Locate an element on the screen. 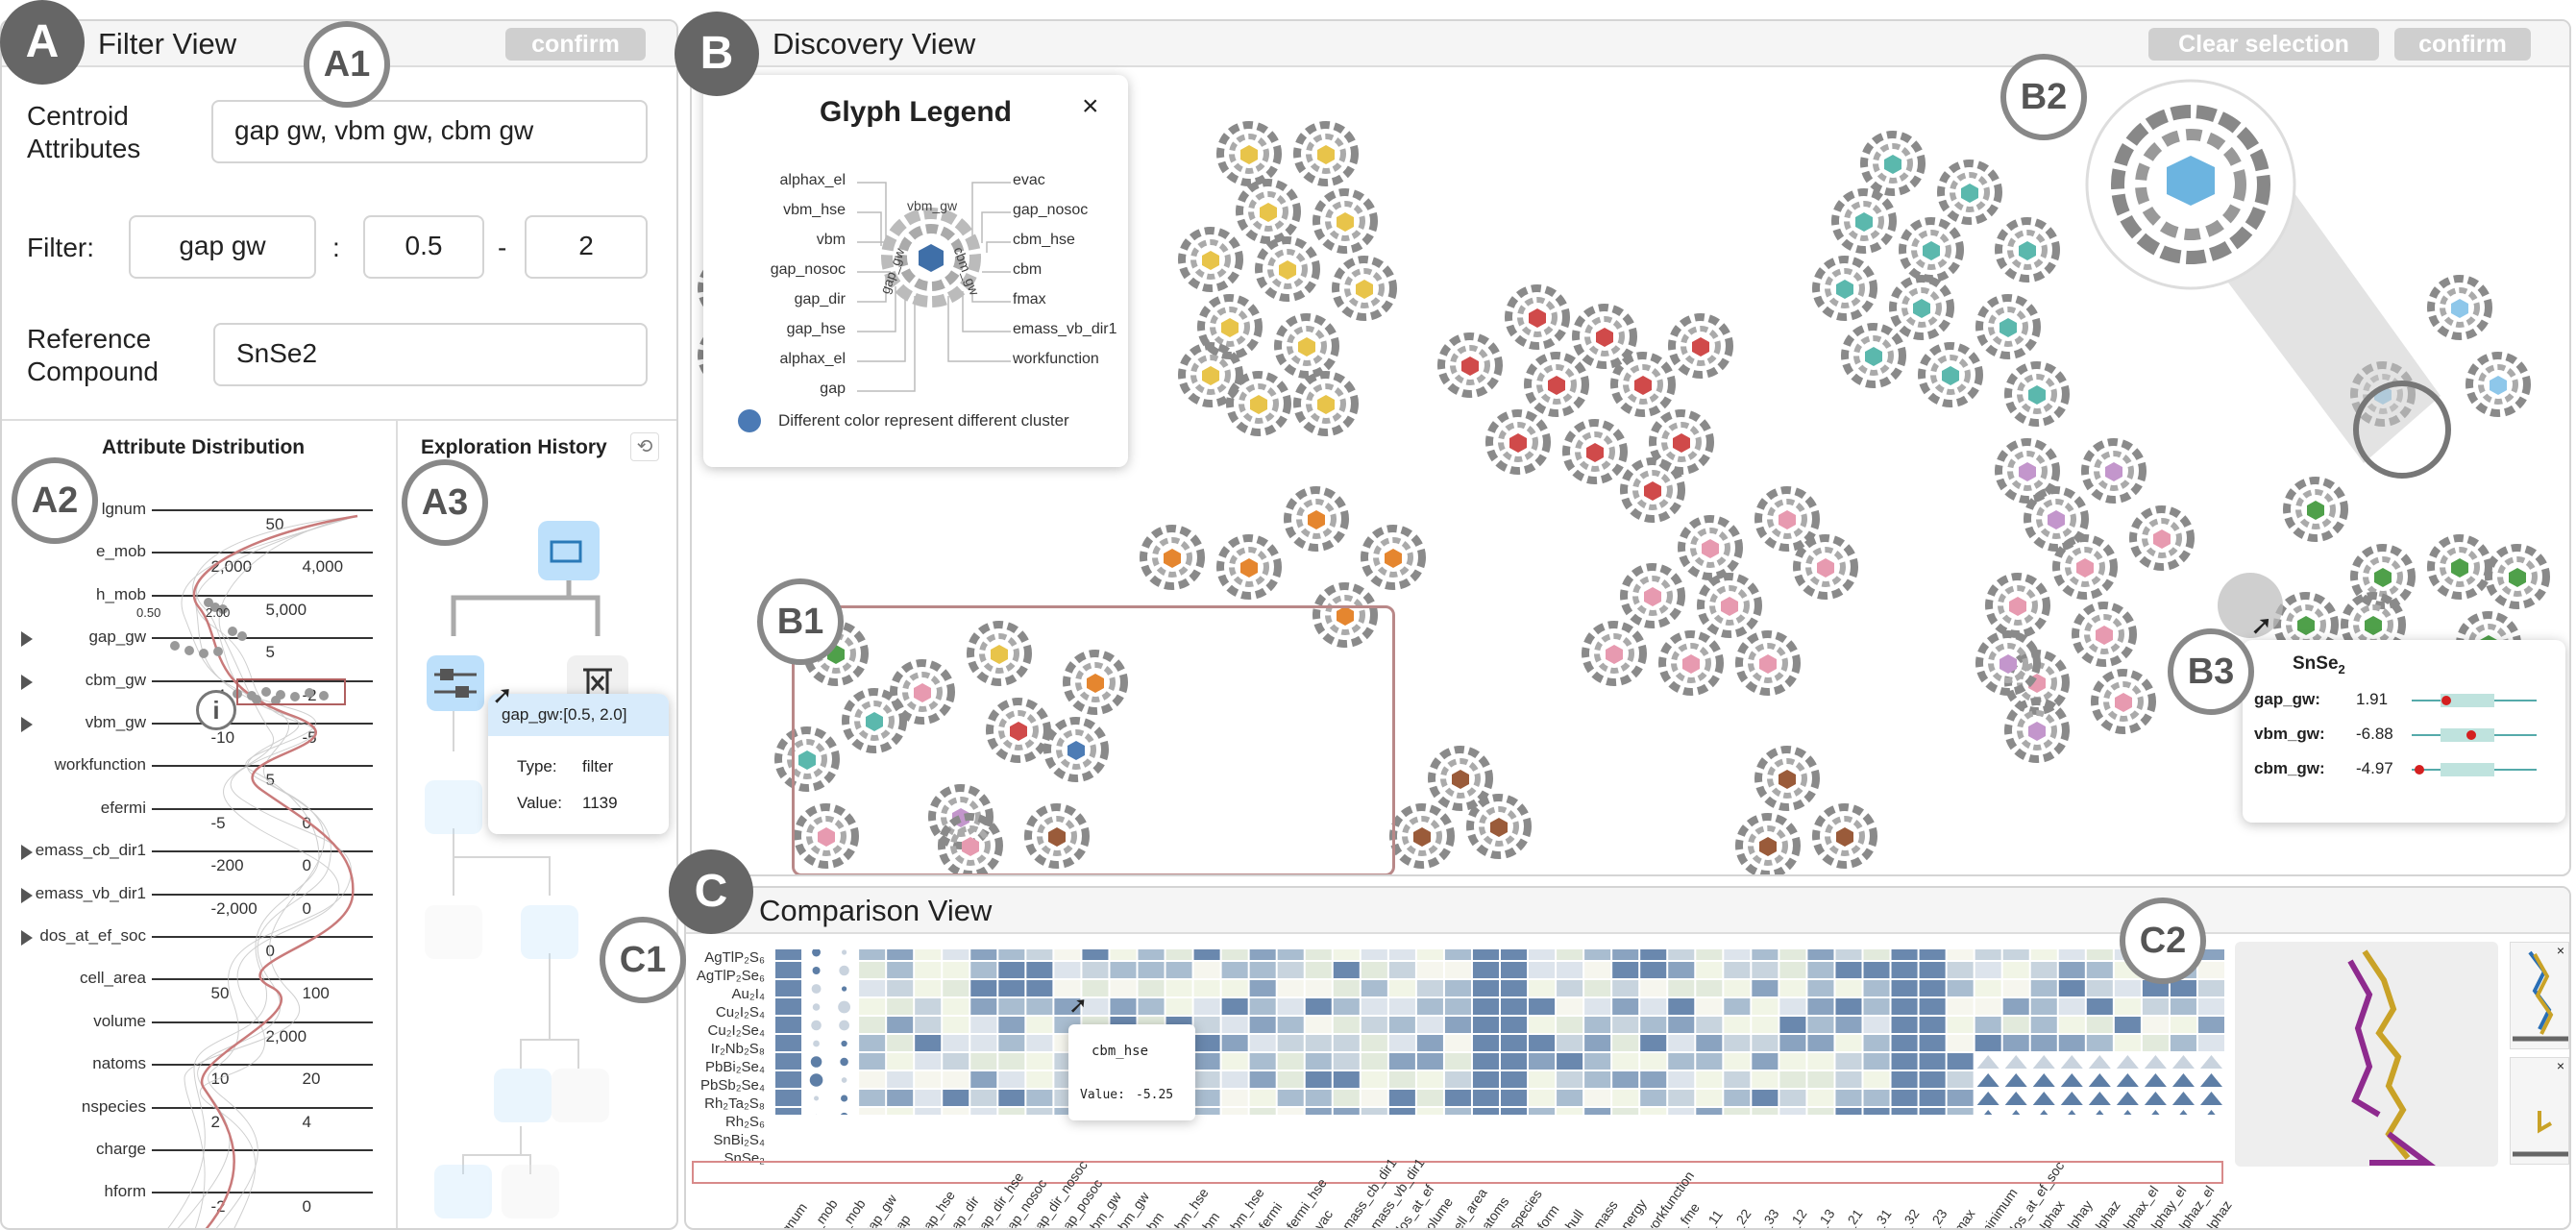  expand-axis-icon is located at coordinates (27, 895).